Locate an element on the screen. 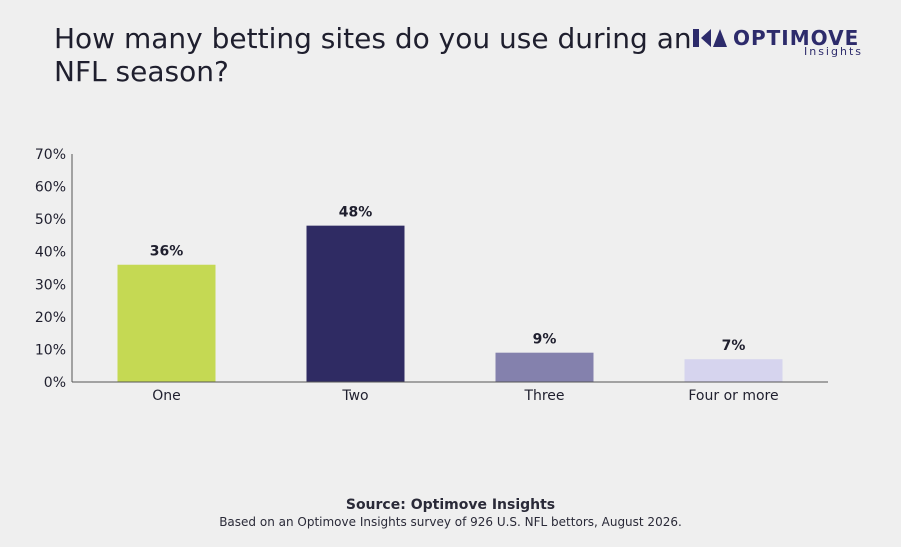  x-axis-labels: One Two Three Four or more is located at coordinates (465, 396).